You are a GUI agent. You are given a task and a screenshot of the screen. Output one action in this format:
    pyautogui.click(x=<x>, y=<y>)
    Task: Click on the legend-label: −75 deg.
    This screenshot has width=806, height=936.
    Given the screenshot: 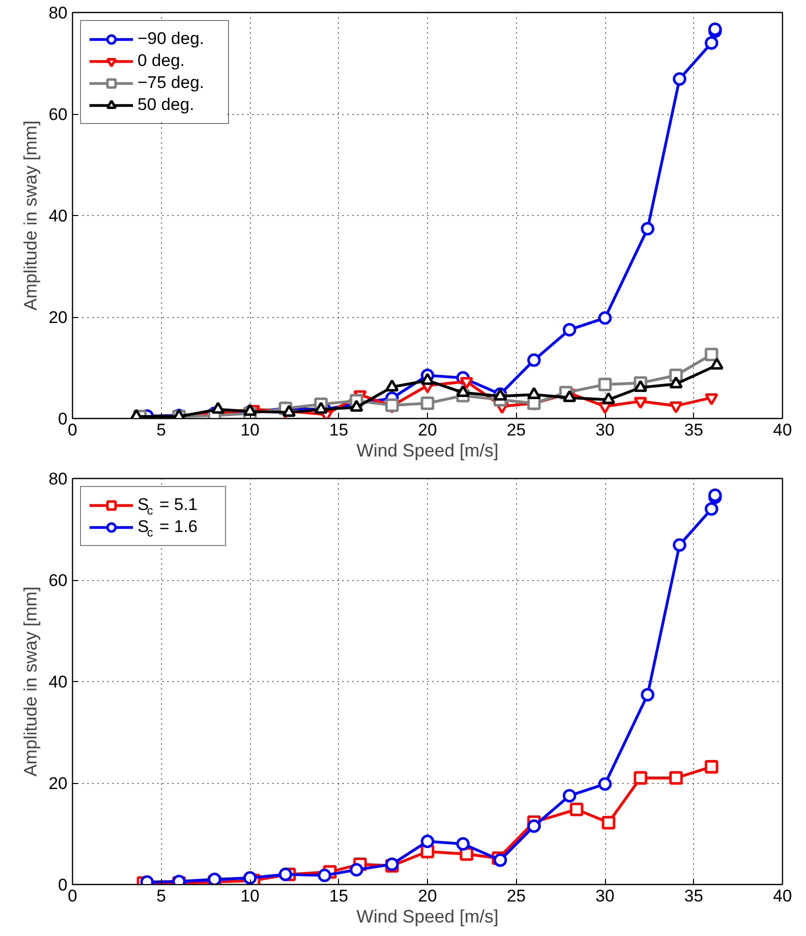 What is the action you would take?
    pyautogui.click(x=171, y=82)
    